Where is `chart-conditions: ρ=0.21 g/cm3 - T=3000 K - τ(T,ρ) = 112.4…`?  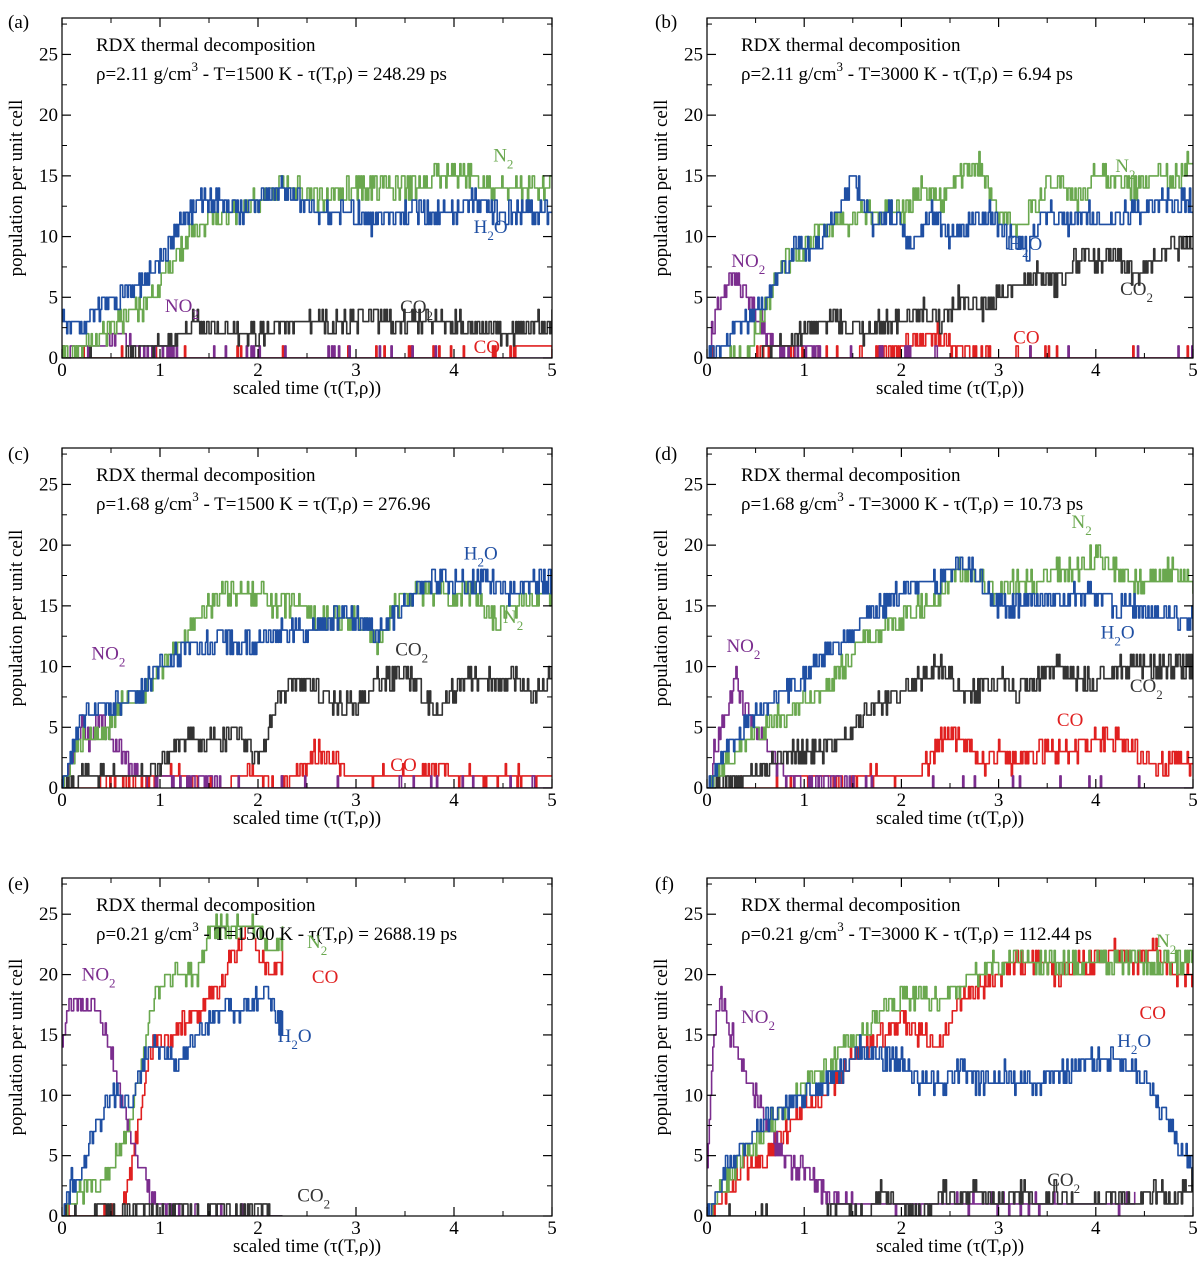
chart-conditions: ρ=0.21 g/cm3 - T=3000 K - τ(T,ρ) = 112.4… is located at coordinates (916, 932).